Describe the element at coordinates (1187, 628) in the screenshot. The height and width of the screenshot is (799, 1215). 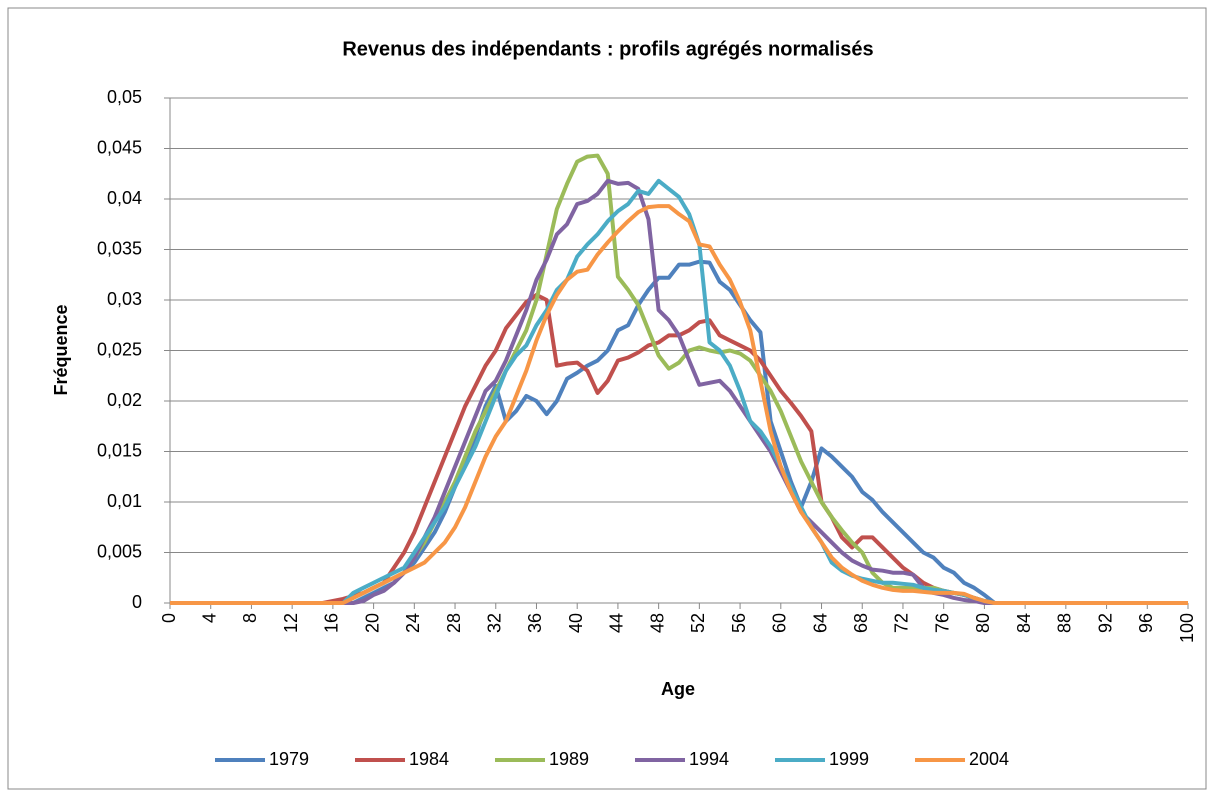
I see `x-tick-label: 100` at that location.